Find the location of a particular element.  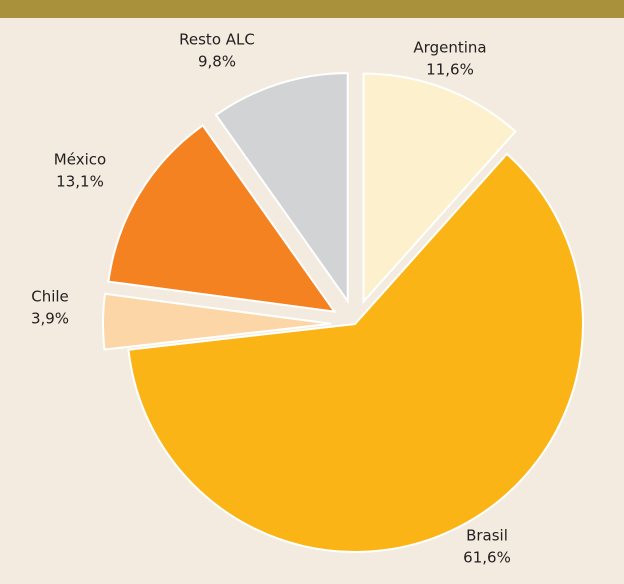

slice-value-label: 3,9% is located at coordinates (50, 319).